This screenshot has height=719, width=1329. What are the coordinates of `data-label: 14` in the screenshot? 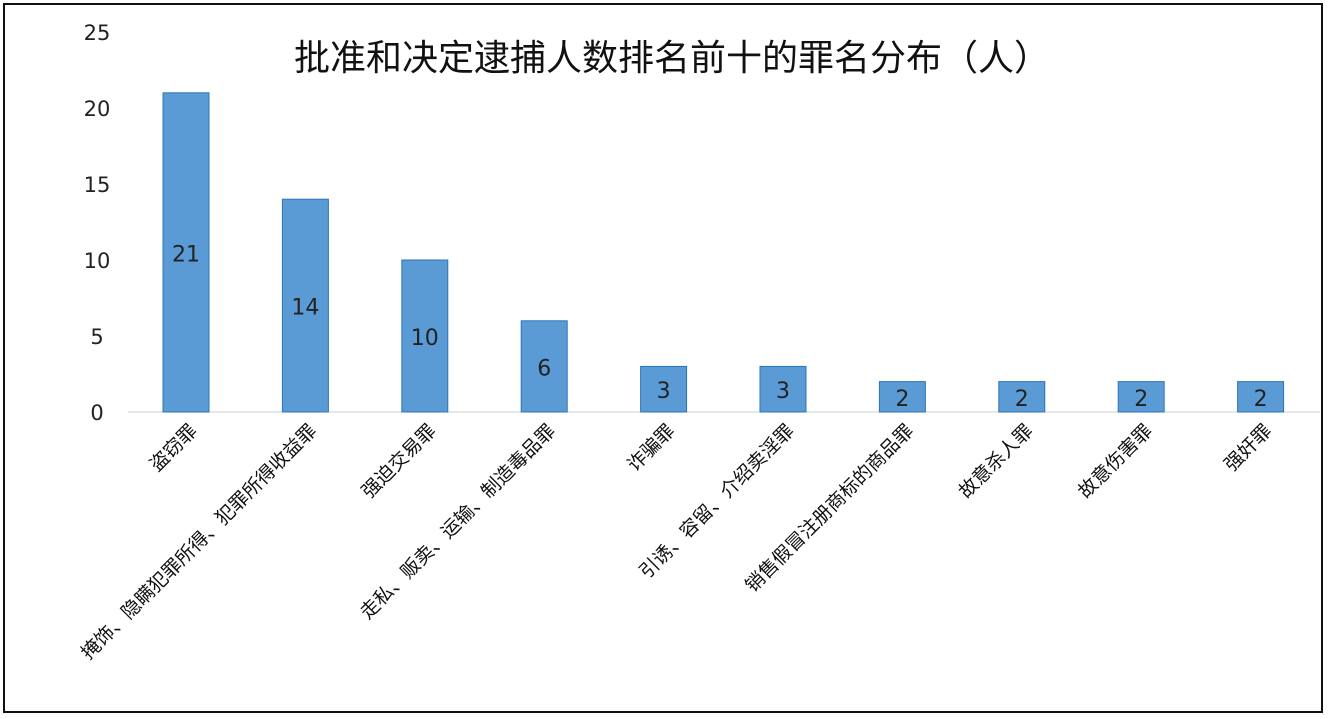 It's located at (305, 308).